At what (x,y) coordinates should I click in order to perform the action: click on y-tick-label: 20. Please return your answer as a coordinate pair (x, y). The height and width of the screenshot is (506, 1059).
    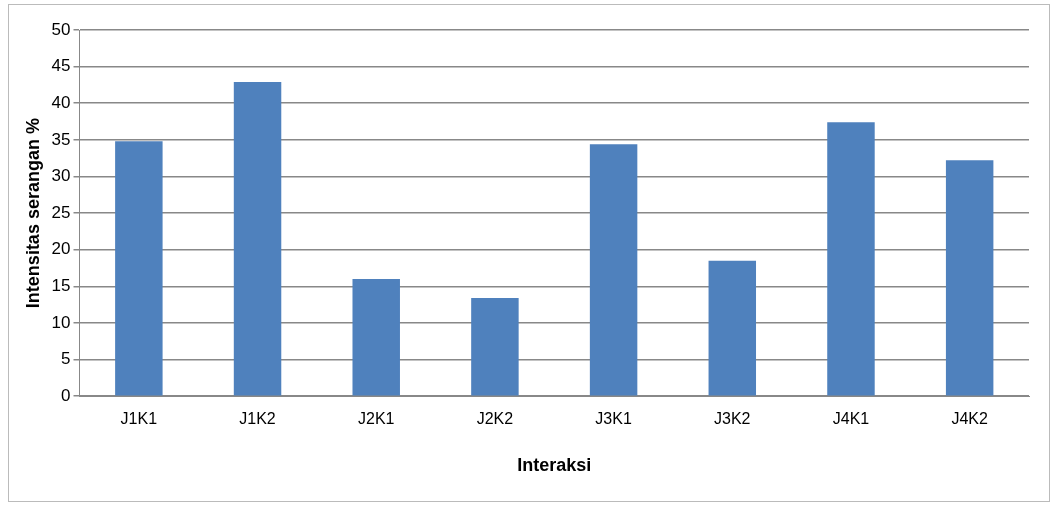
    Looking at the image, I should click on (61, 249).